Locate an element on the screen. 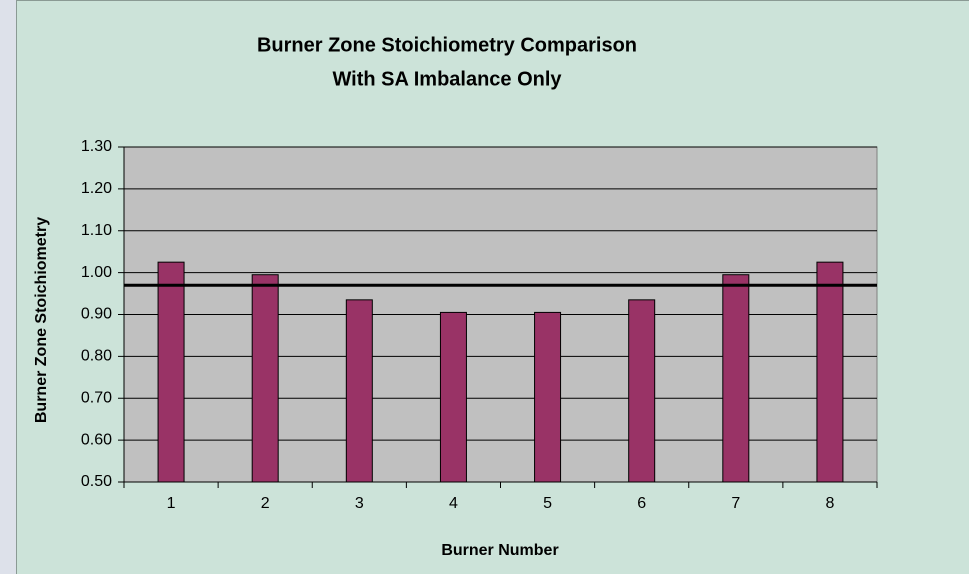 The height and width of the screenshot is (574, 969). y-tick-label: 1.00 is located at coordinates (96, 272).